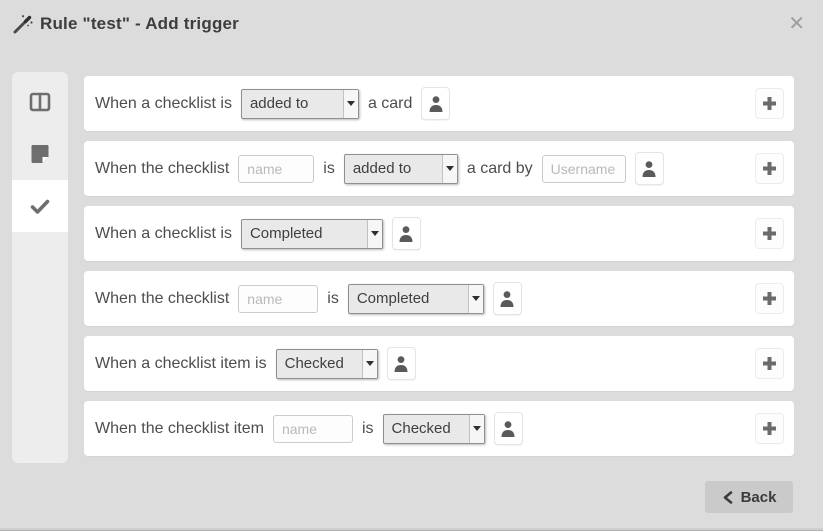  I want to click on trigger-text-post: a card by, so click(499, 168).